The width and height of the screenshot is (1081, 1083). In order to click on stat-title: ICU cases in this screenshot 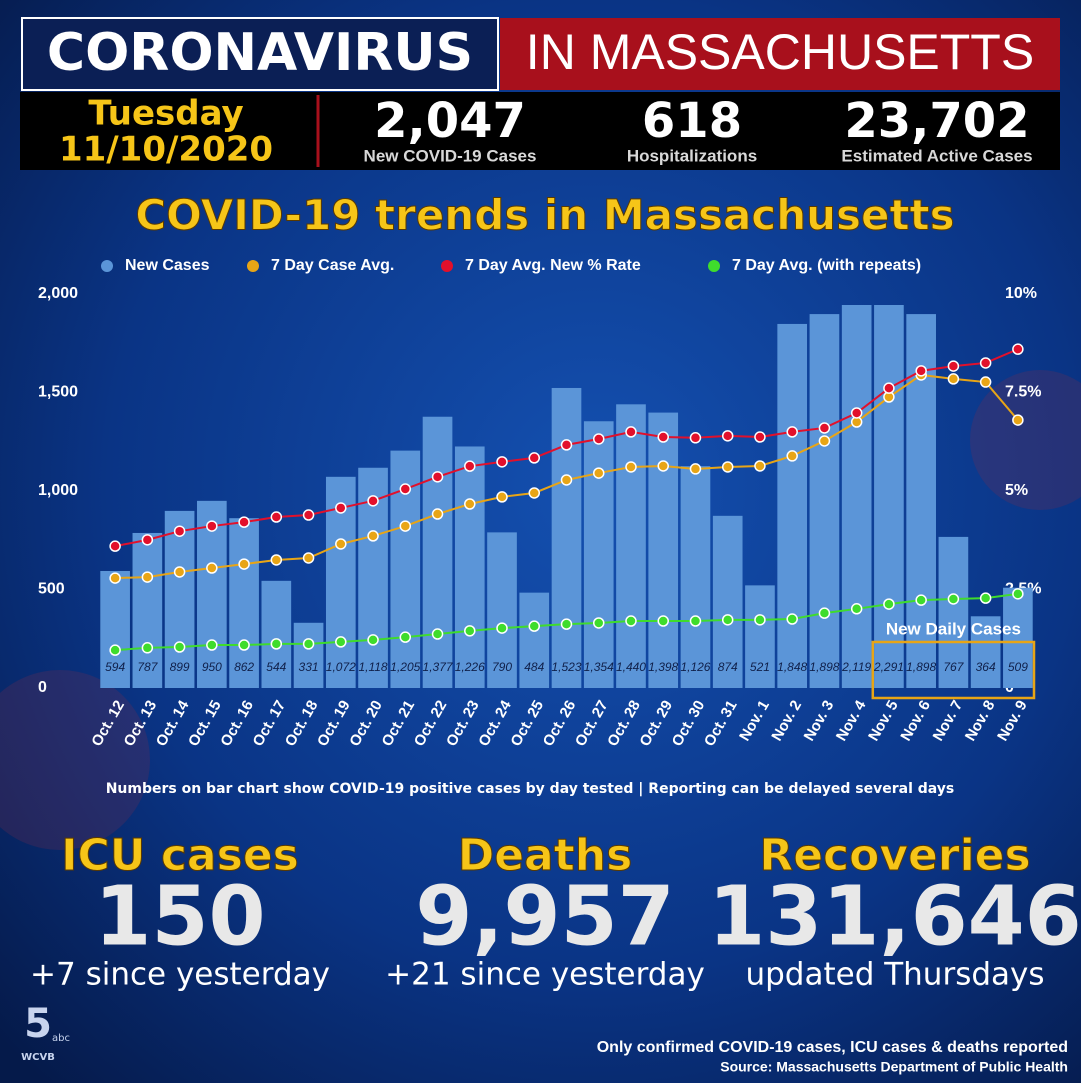, I will do `click(180, 855)`.